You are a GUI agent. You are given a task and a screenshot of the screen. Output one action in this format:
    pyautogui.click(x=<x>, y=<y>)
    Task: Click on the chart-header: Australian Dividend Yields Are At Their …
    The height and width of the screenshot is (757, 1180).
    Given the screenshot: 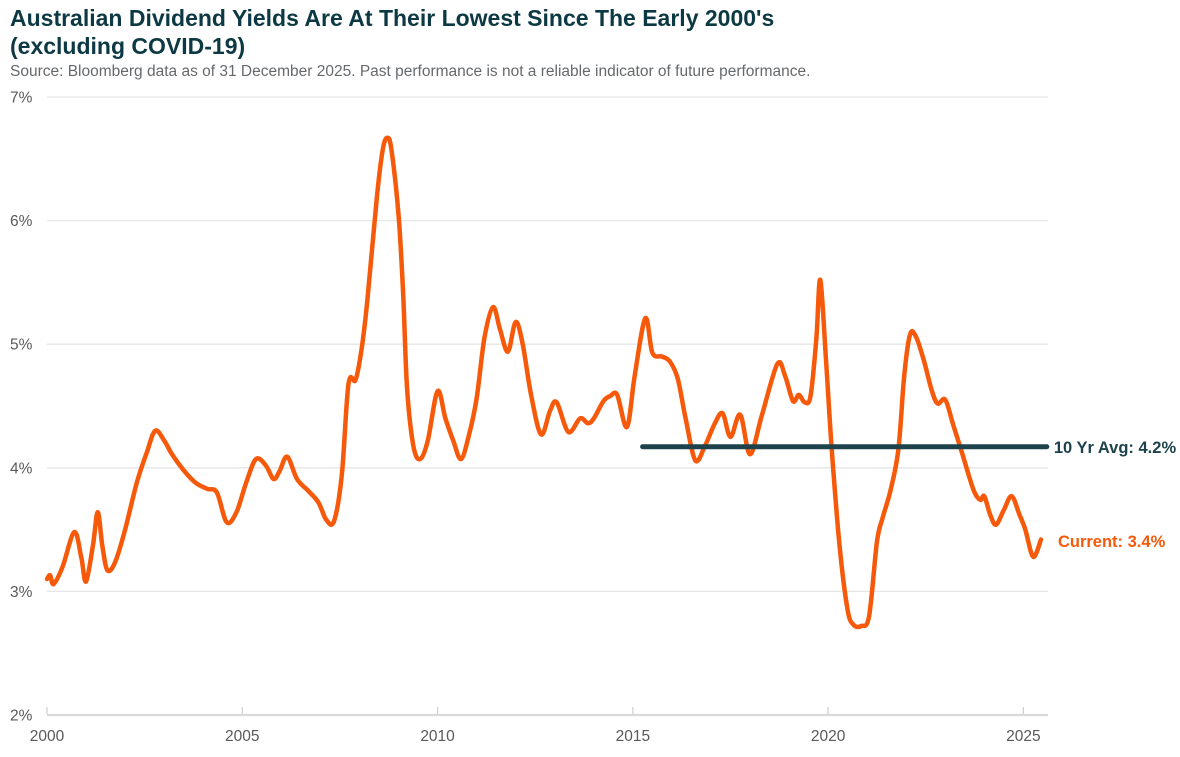 What is the action you would take?
    pyautogui.click(x=590, y=42)
    